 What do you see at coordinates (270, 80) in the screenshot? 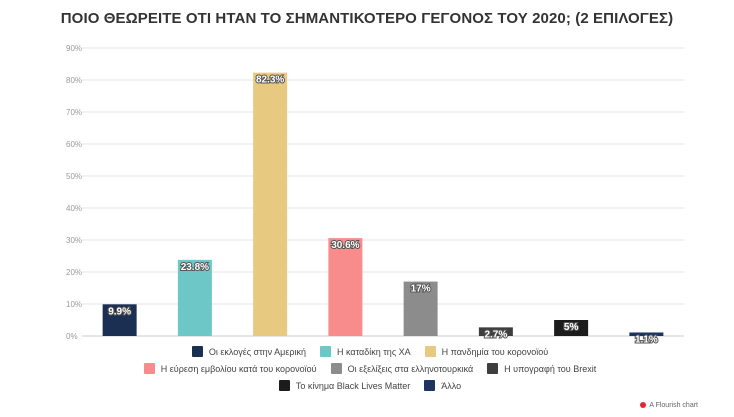
I see `data-label-3: 82.3%` at bounding box center [270, 80].